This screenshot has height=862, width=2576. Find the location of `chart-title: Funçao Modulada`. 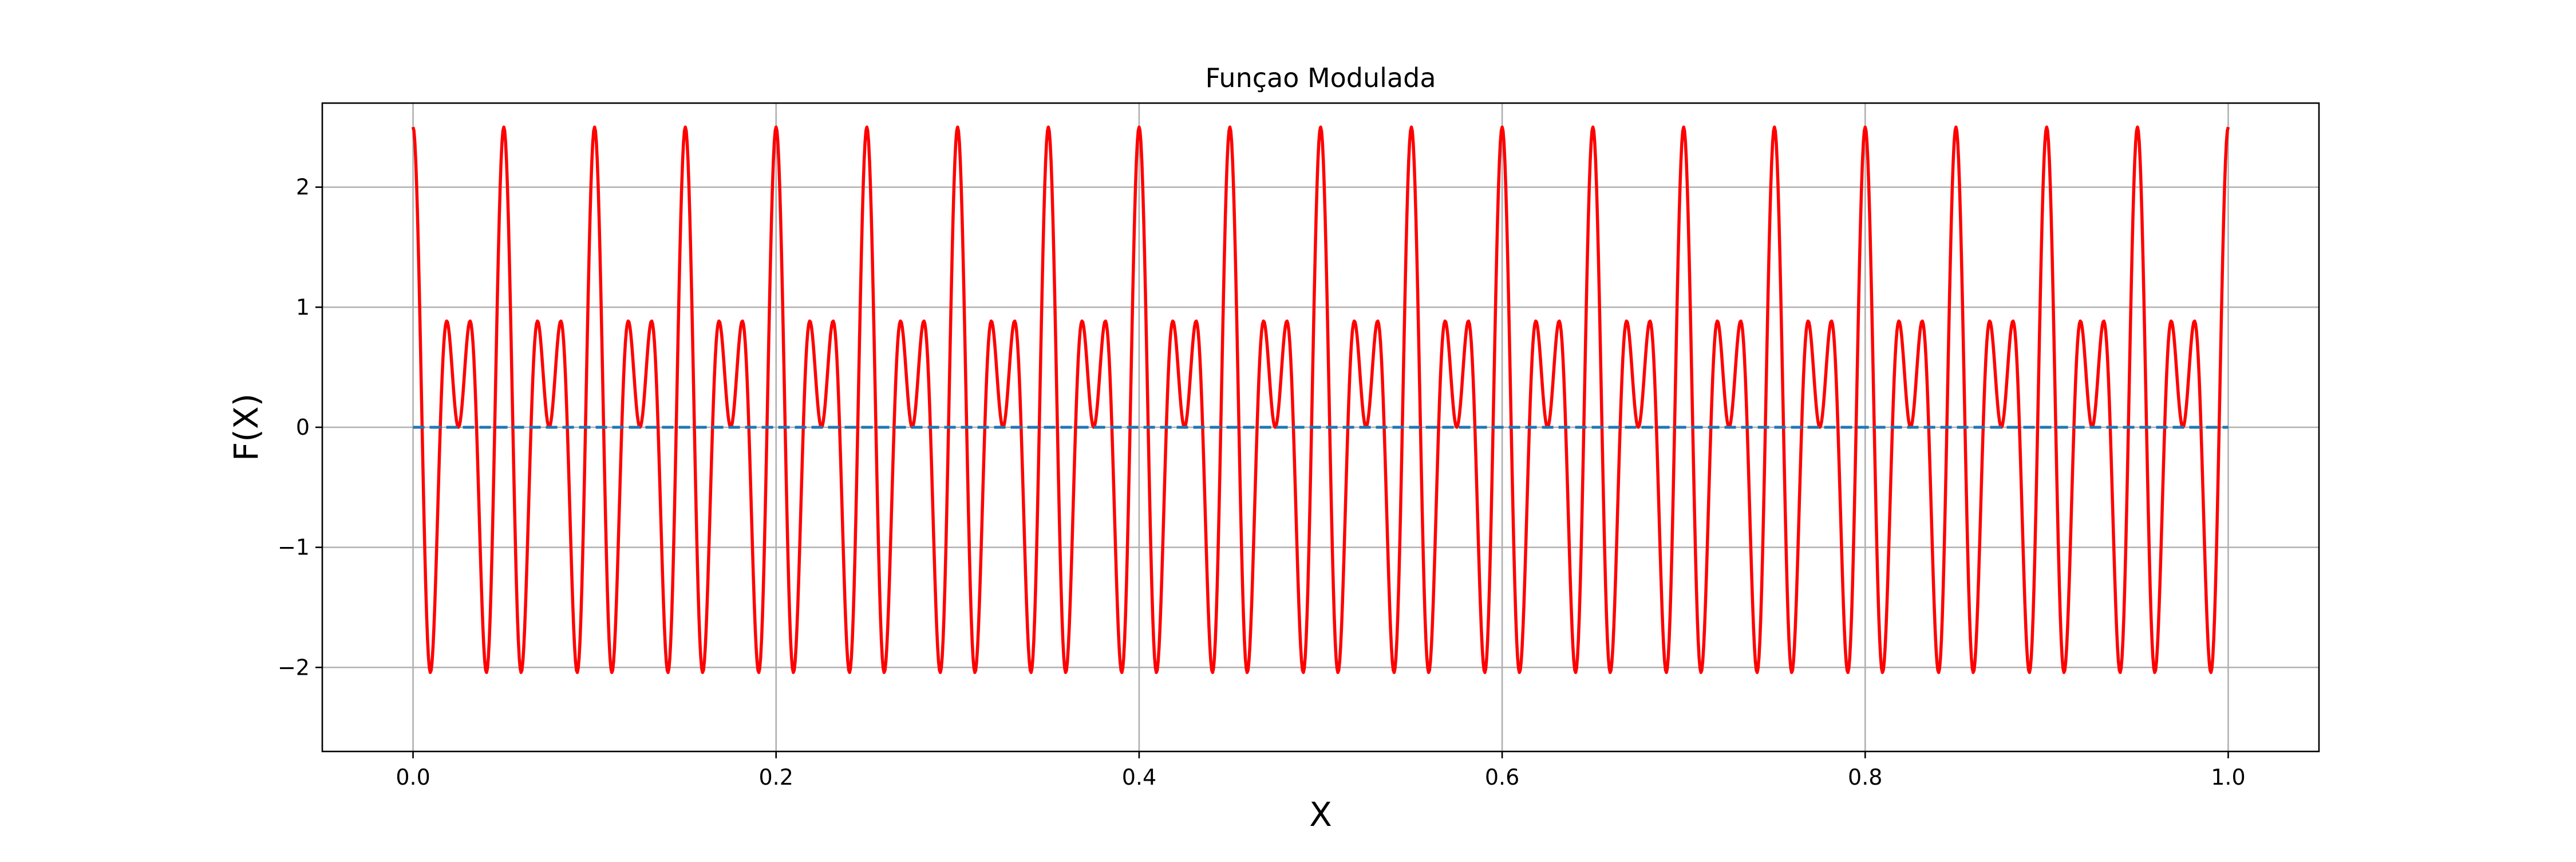

chart-title: Funçao Modulada is located at coordinates (1320, 77).